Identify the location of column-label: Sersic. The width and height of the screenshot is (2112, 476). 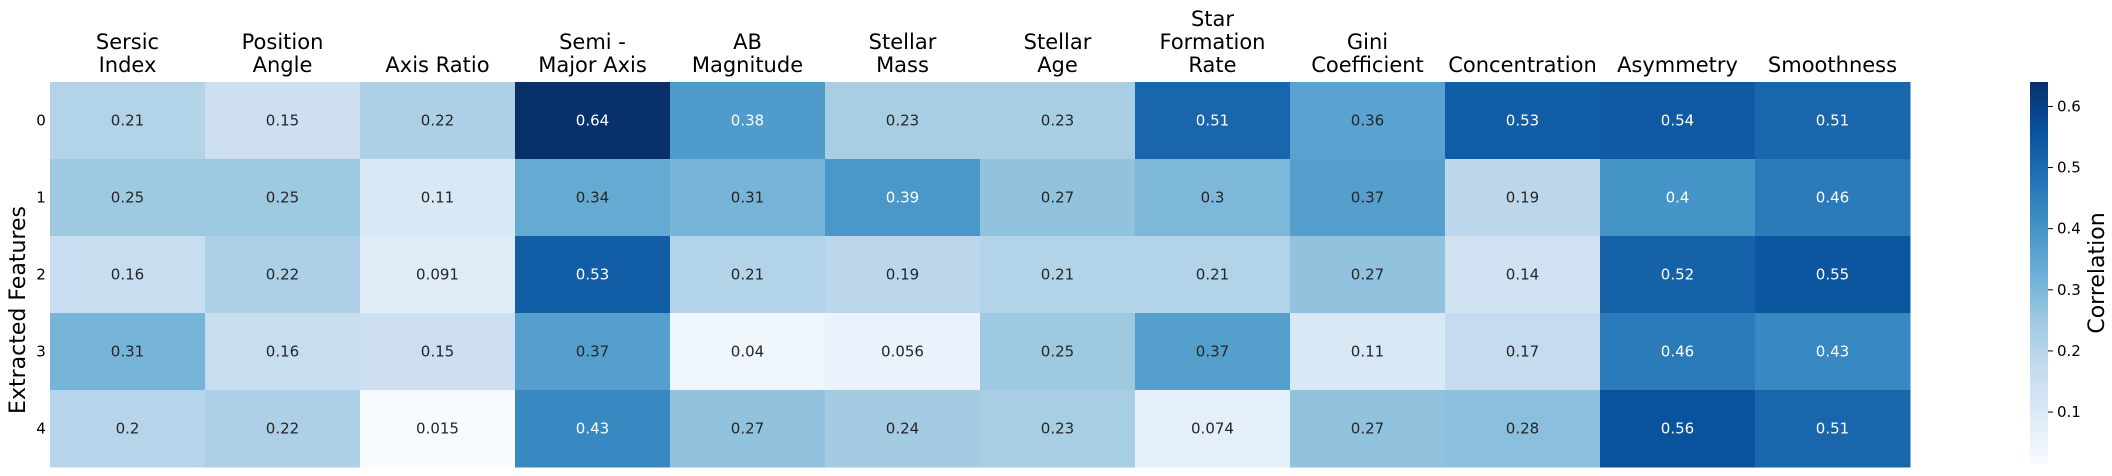
(127, 42).